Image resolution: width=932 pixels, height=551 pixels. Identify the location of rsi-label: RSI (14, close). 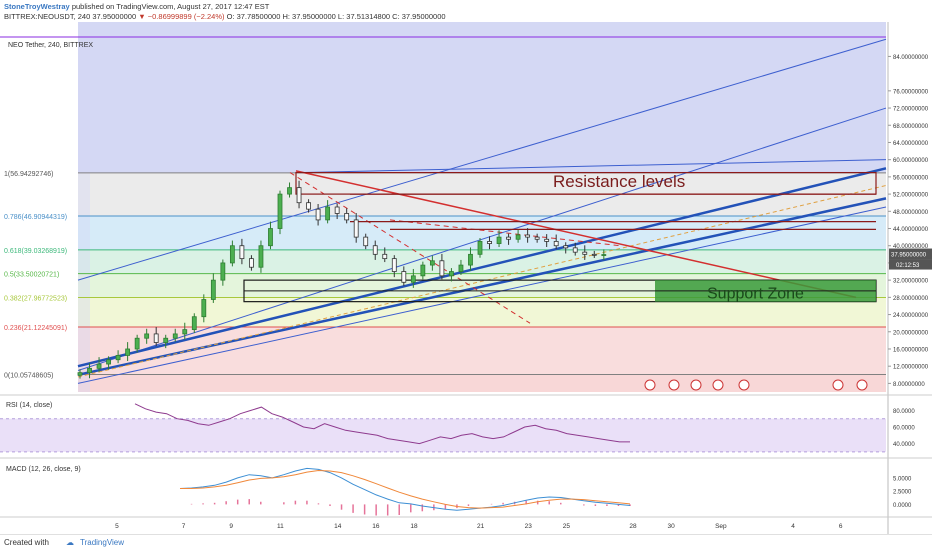
(29, 405).